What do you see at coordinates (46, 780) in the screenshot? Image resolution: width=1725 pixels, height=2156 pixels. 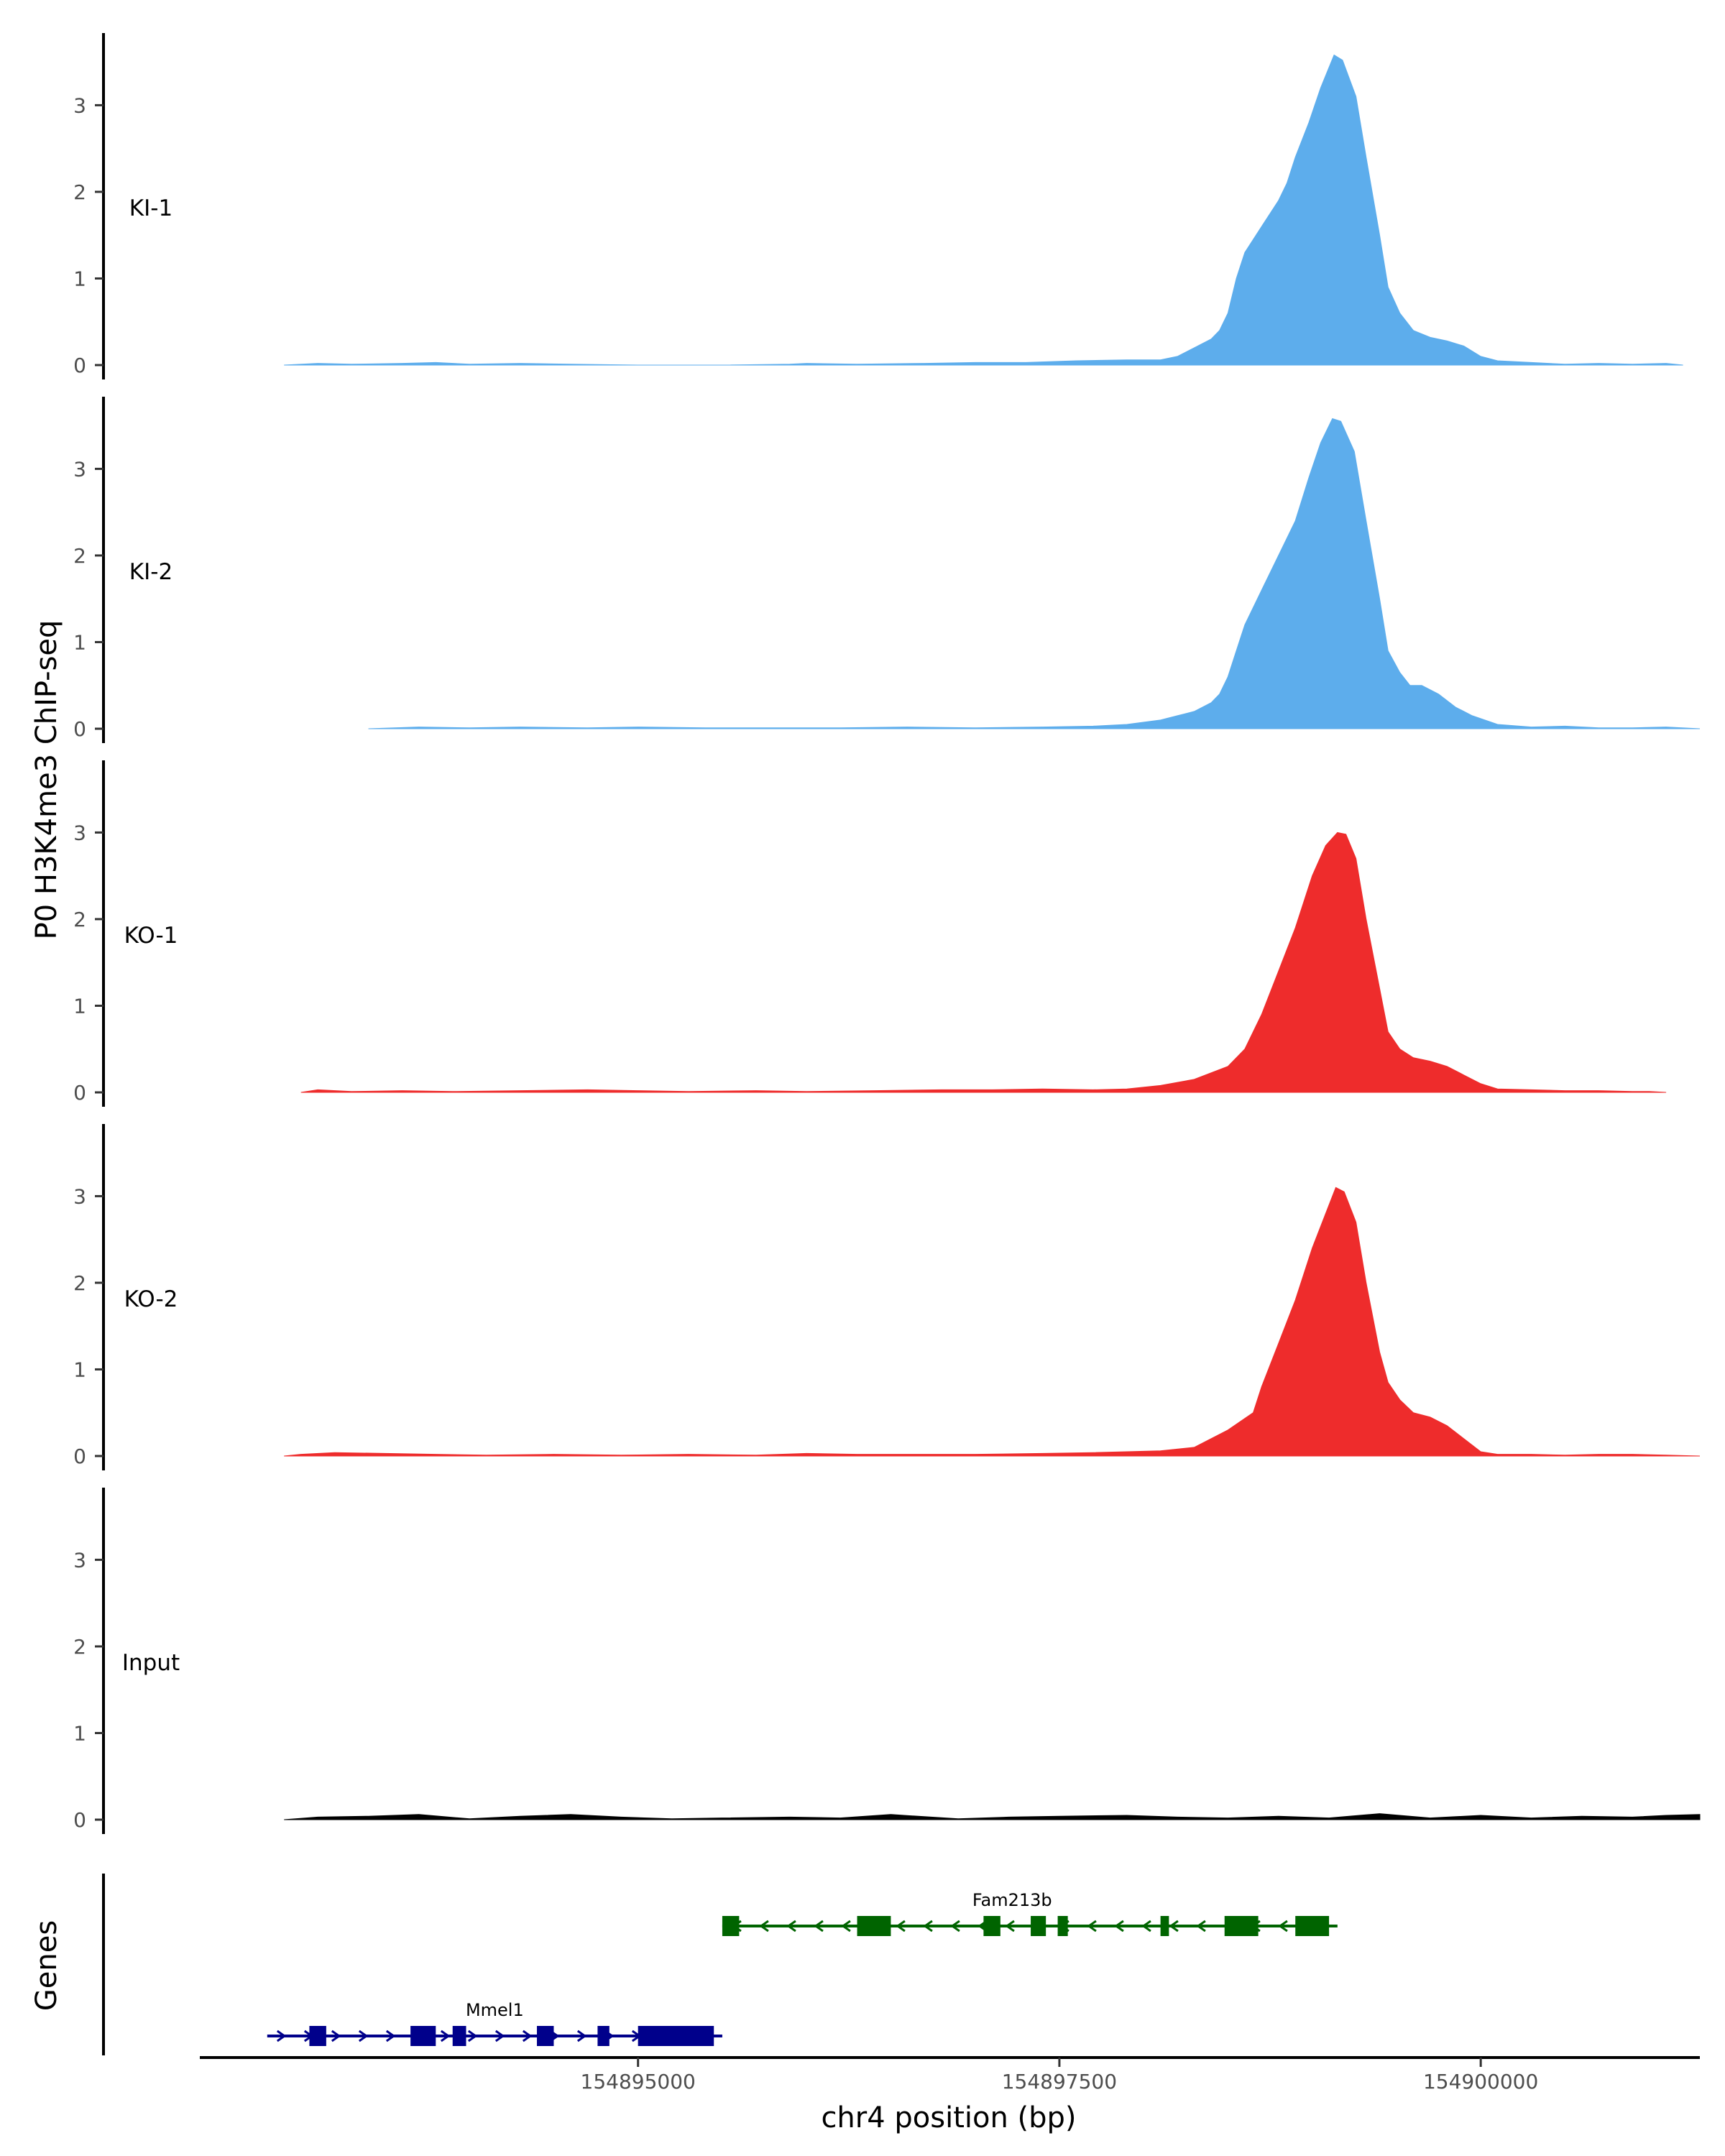 I see `y-axis-title: P0 H3K4me3 ChIP-seq` at bounding box center [46, 780].